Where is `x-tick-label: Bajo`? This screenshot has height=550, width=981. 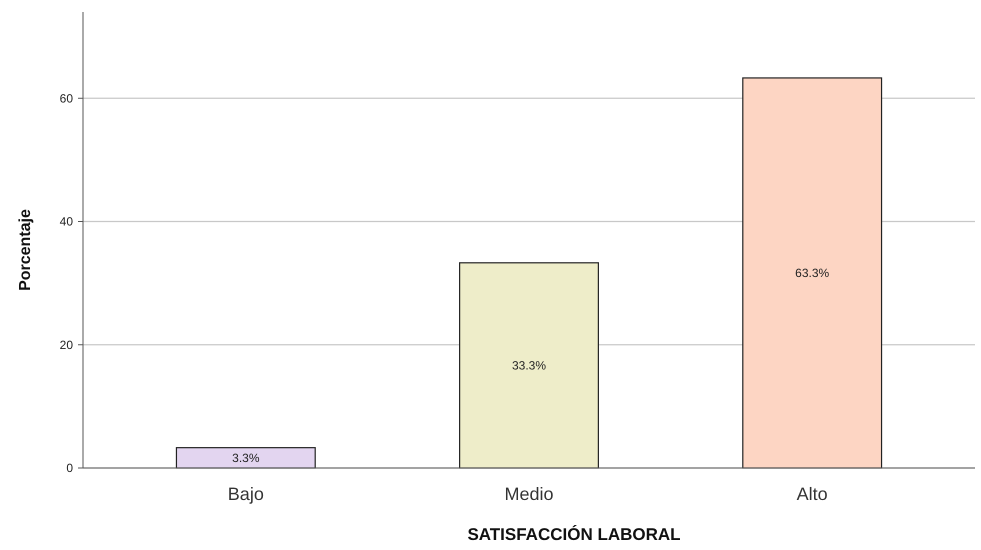
x-tick-label: Bajo is located at coordinates (246, 494).